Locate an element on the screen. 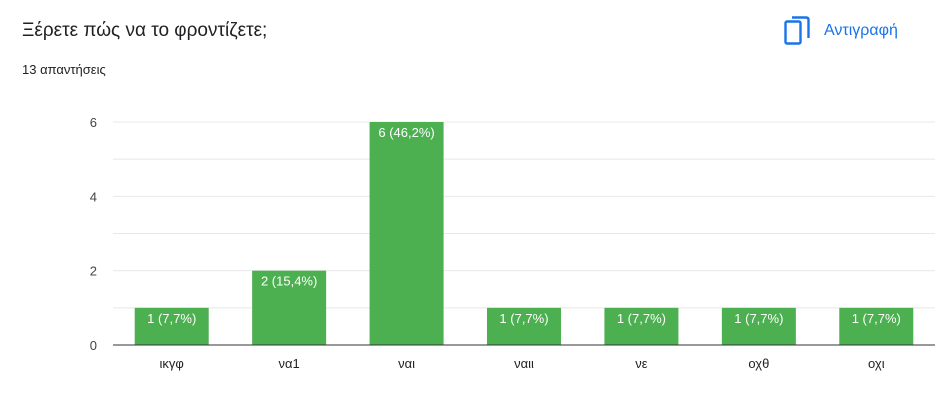  data-label: 2 (15,4%) is located at coordinates (289, 281).